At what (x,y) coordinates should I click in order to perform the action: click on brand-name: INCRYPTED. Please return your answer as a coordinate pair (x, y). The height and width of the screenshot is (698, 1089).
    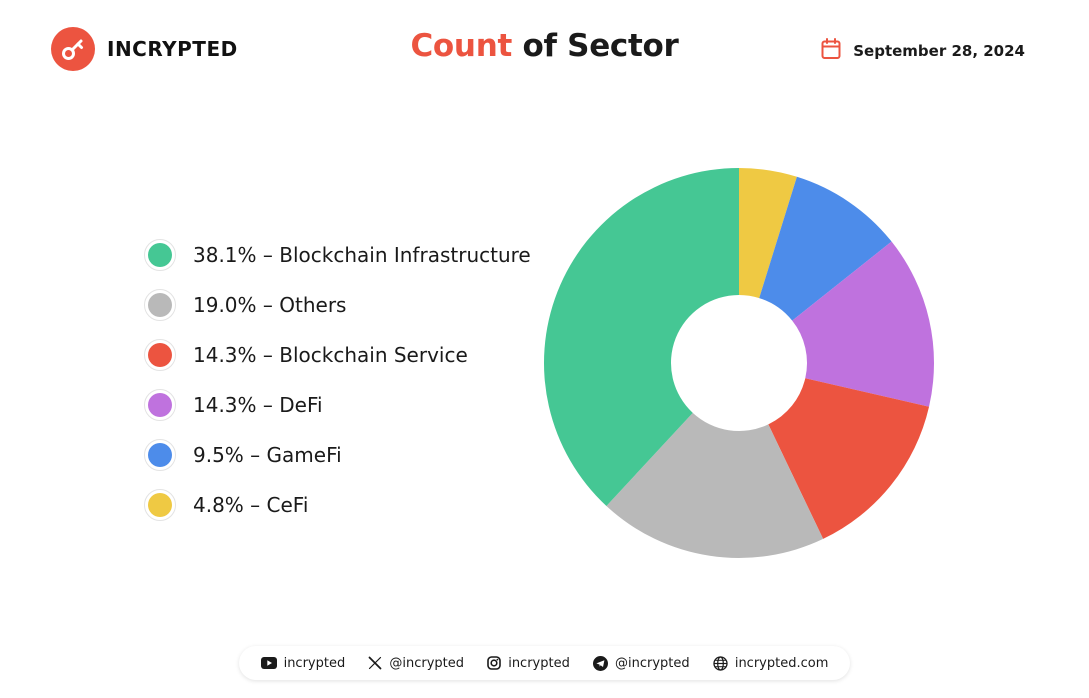
    Looking at the image, I should click on (172, 49).